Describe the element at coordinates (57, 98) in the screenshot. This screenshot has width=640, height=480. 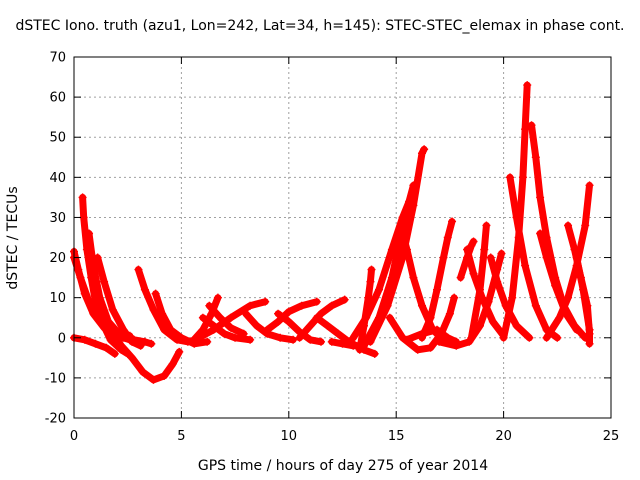
I see `y-tick-label: 60` at that location.